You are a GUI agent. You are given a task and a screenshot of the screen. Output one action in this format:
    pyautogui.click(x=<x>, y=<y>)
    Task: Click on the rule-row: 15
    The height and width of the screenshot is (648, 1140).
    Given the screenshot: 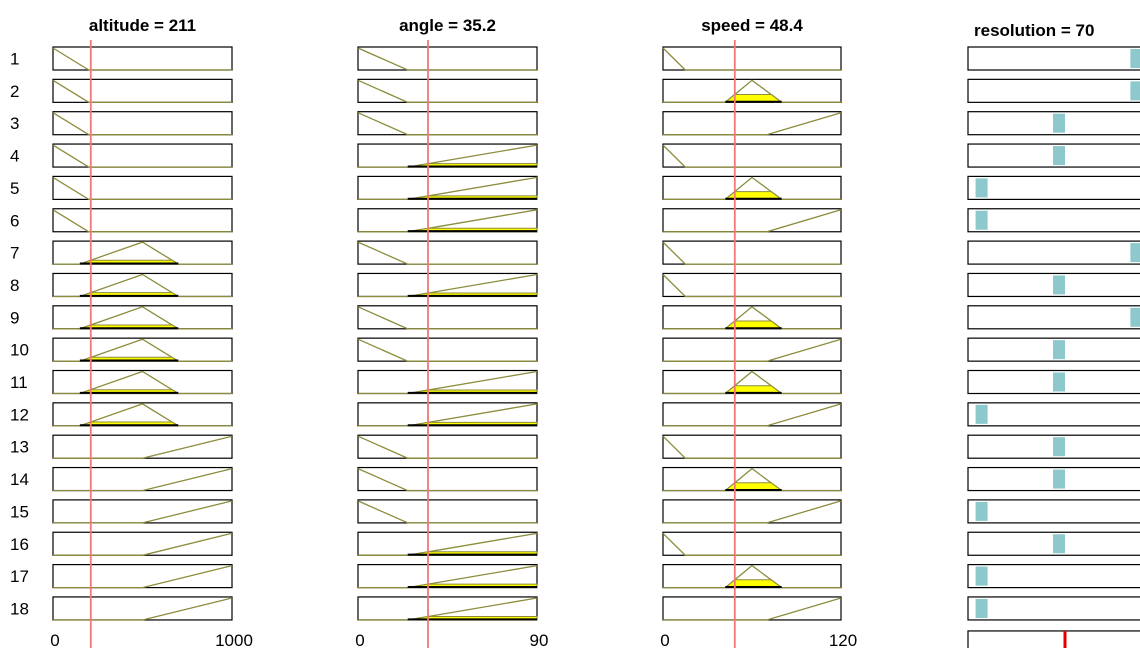 What is the action you would take?
    pyautogui.click(x=575, y=511)
    